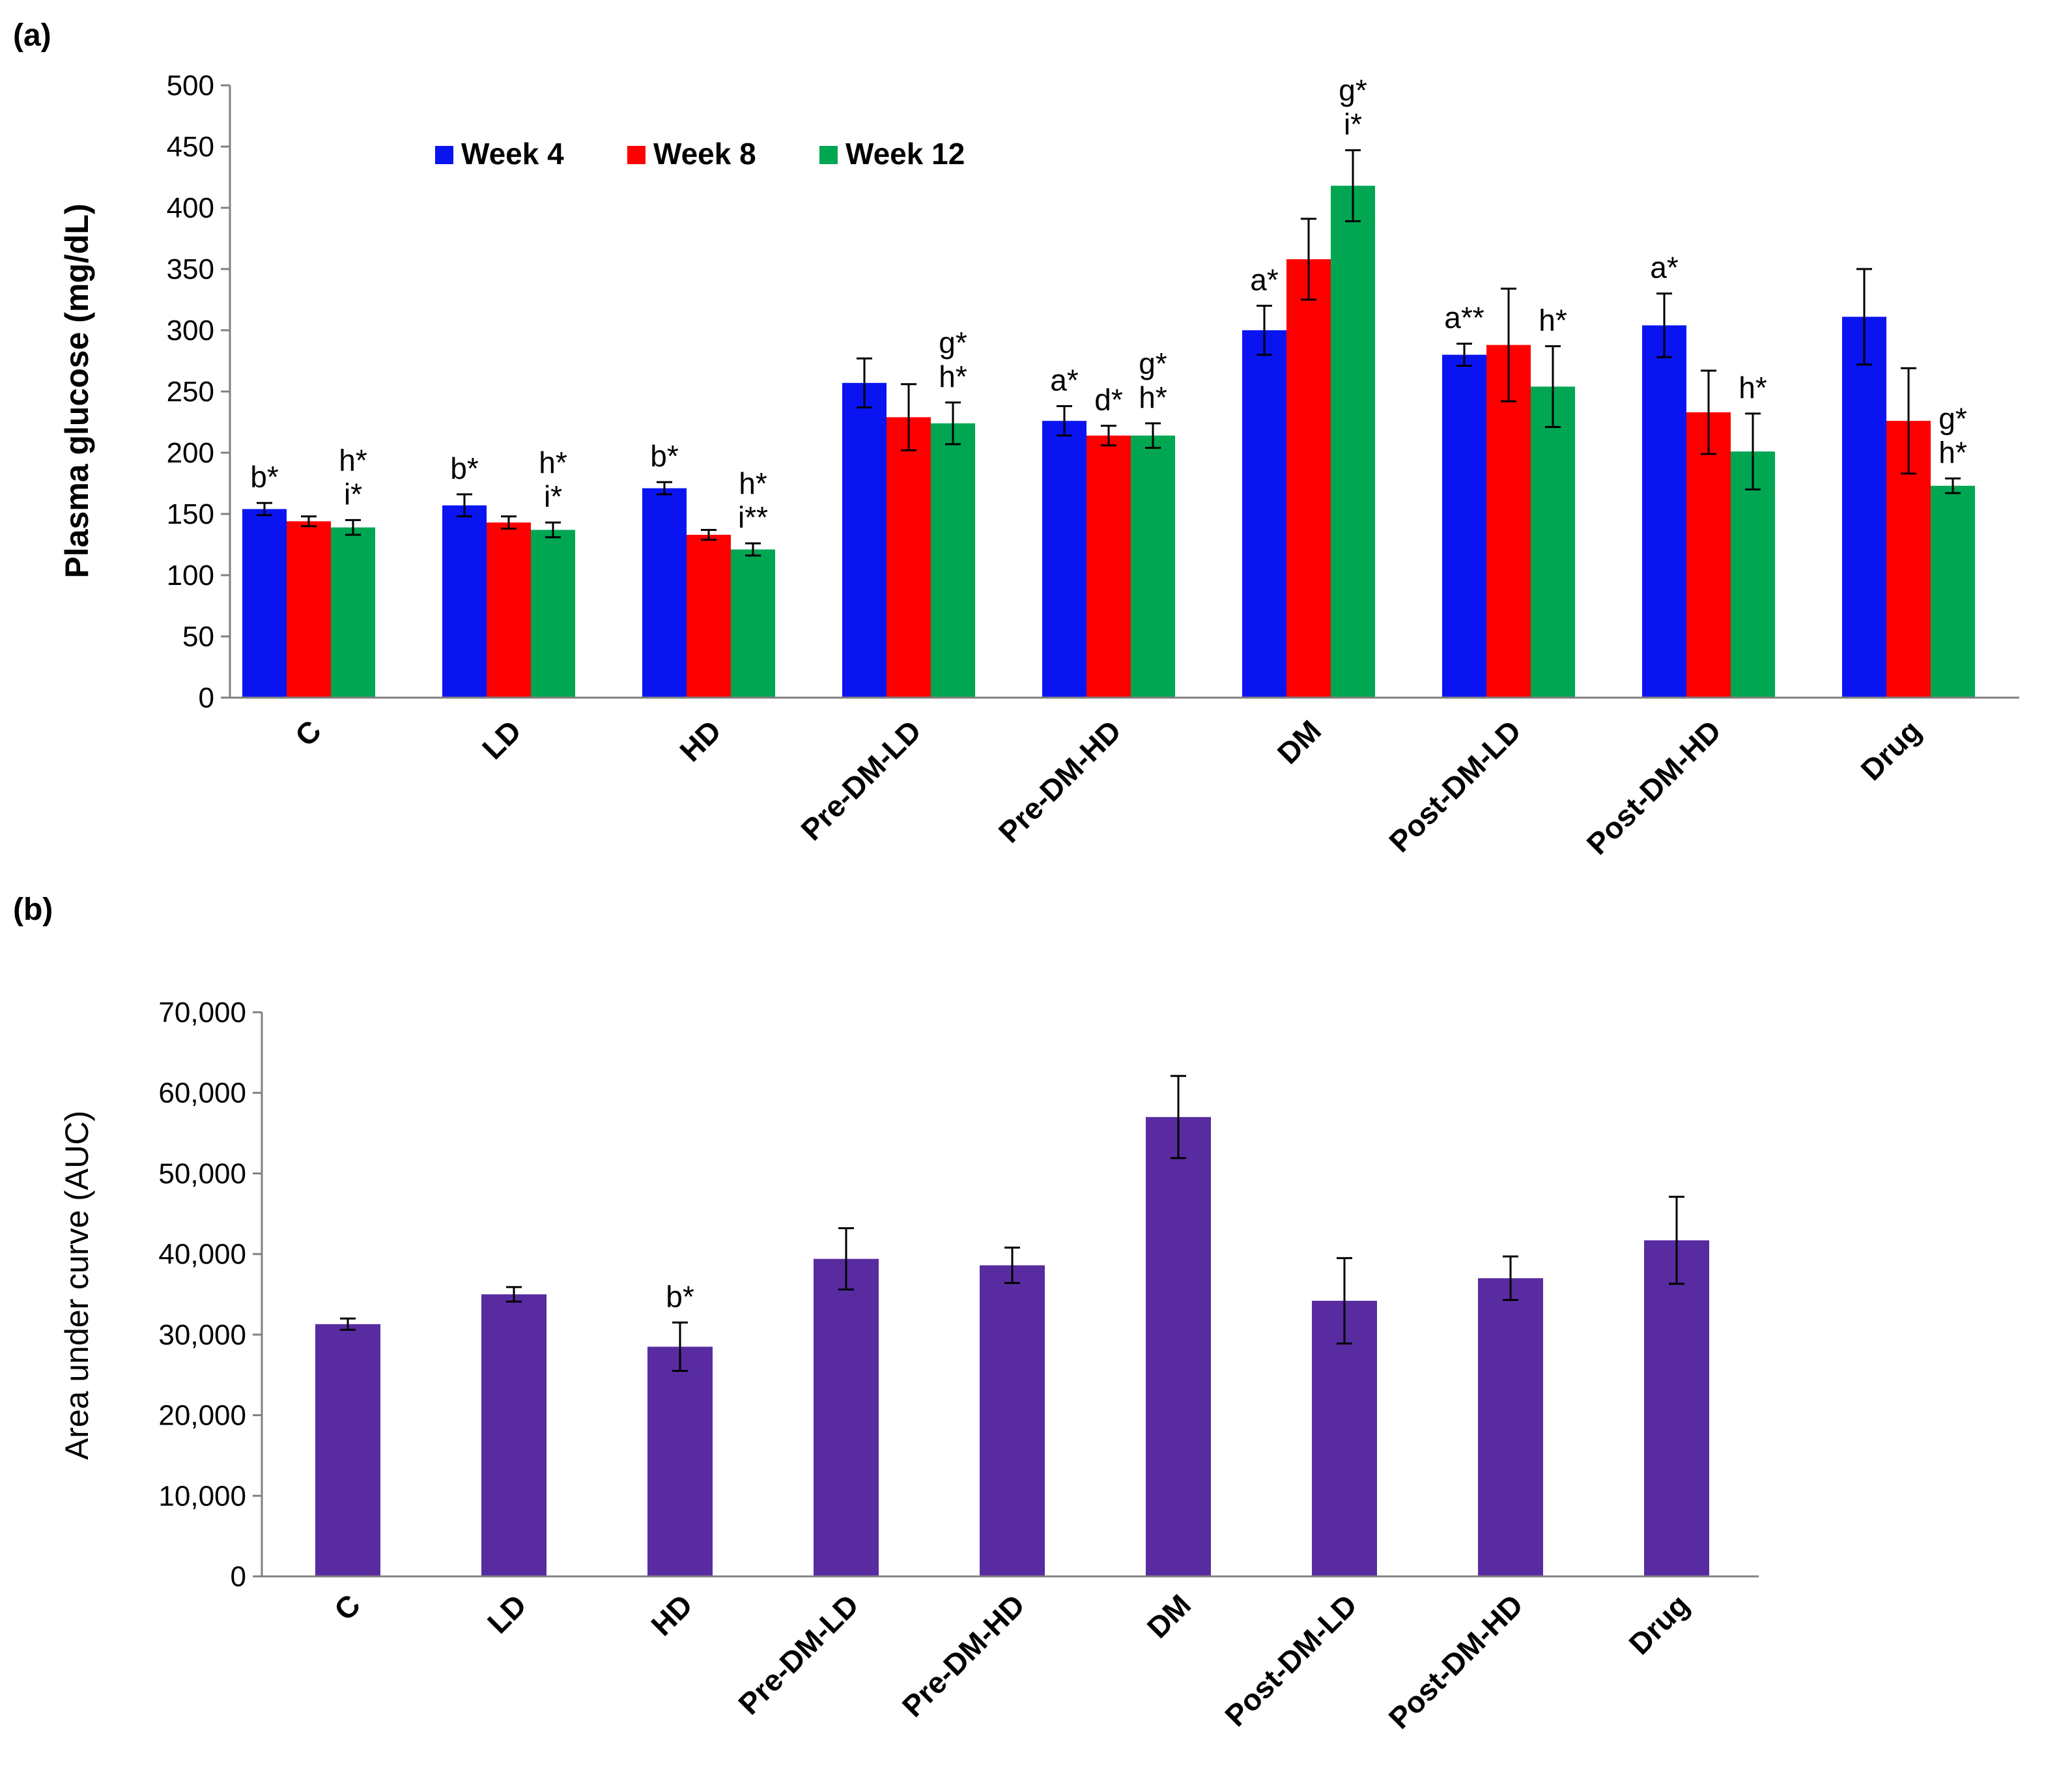 The height and width of the screenshot is (1792, 2059). I want to click on panel-a-label: (a), so click(32, 35).